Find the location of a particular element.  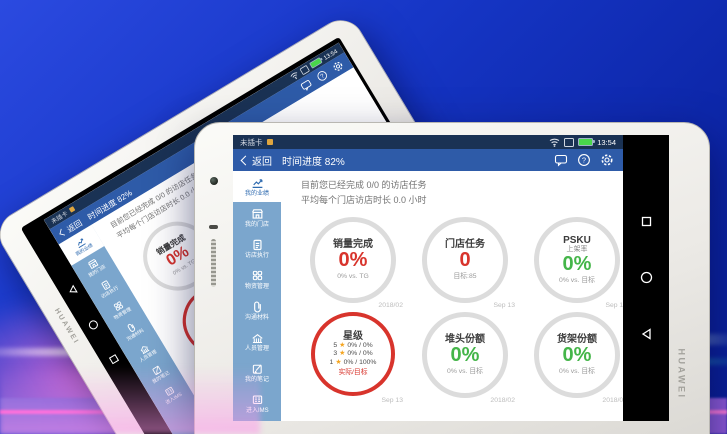

sidebar-item-label: 人员管理 is located at coordinates (257, 348).